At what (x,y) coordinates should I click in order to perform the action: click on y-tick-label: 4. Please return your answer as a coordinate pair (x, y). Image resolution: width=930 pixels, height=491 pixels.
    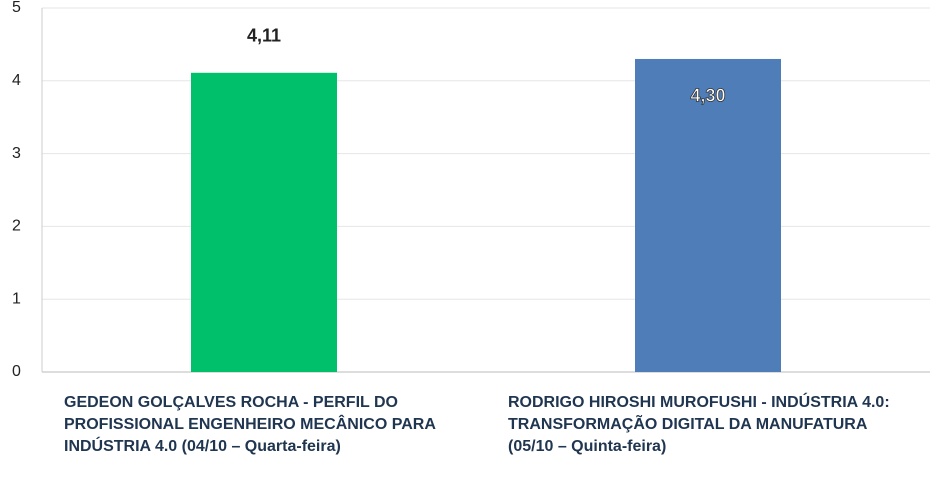
    Looking at the image, I should click on (16, 80).